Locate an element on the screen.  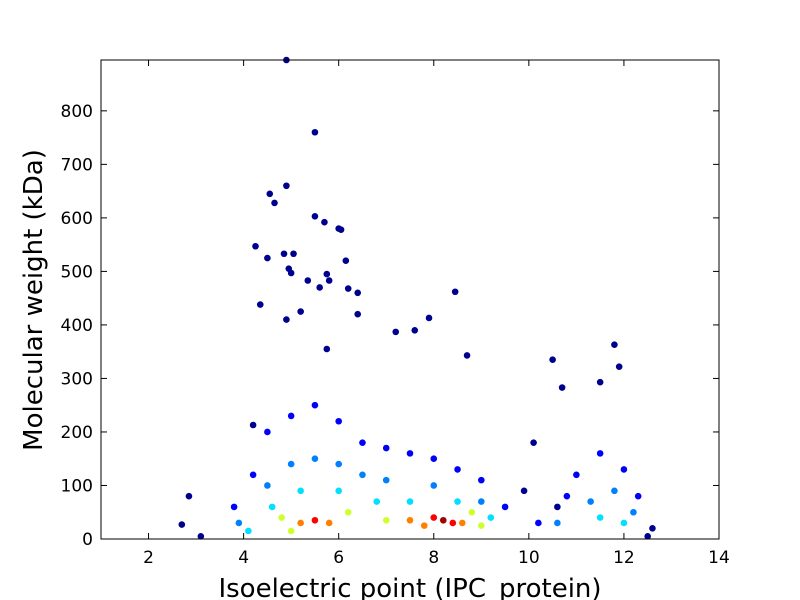
x-tick-label: 12 is located at coordinates (624, 558).